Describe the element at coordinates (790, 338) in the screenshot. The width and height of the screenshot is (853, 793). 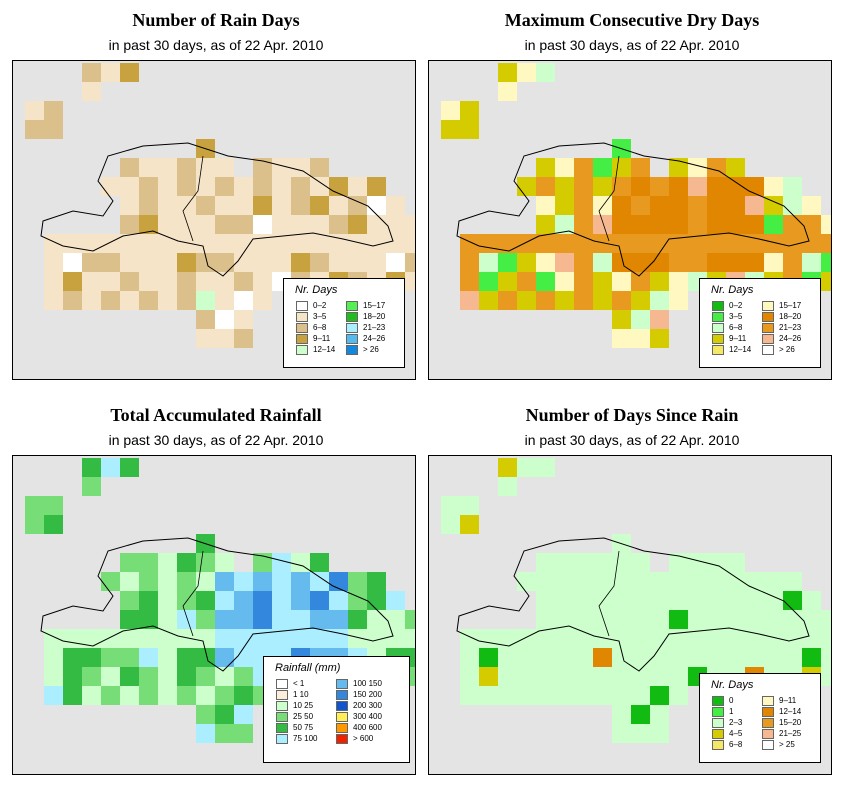
I see `legend-label: 24–26` at that location.